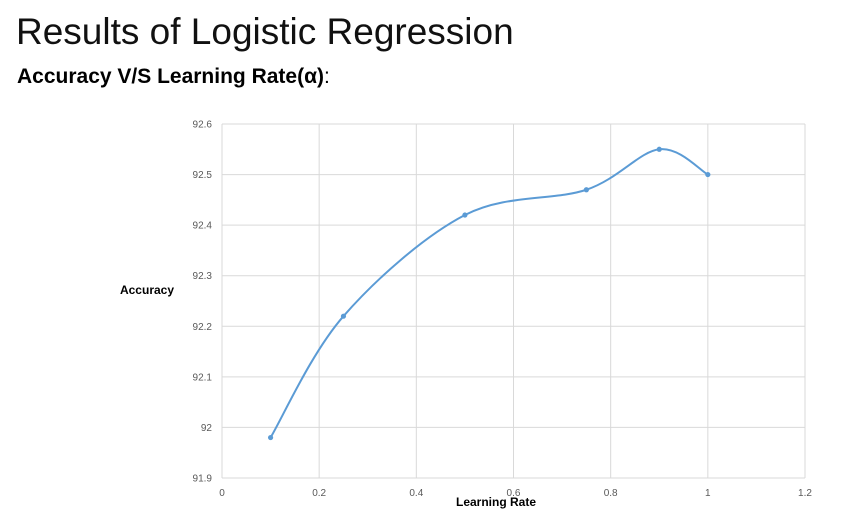  Describe the element at coordinates (222, 493) in the screenshot. I see `x-tick-label: 0` at that location.